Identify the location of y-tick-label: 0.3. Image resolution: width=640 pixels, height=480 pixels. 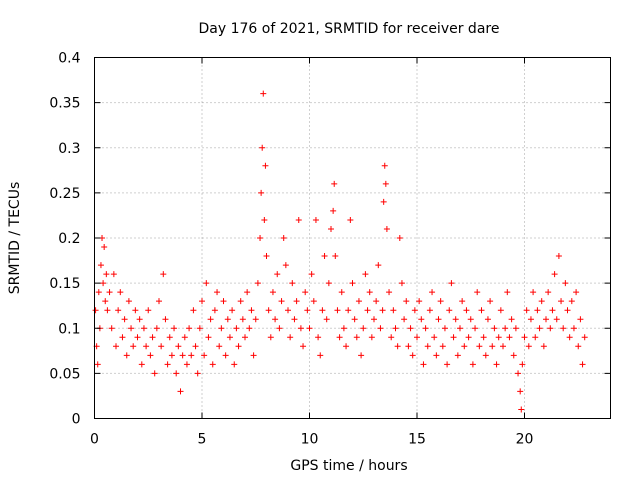
(69, 149).